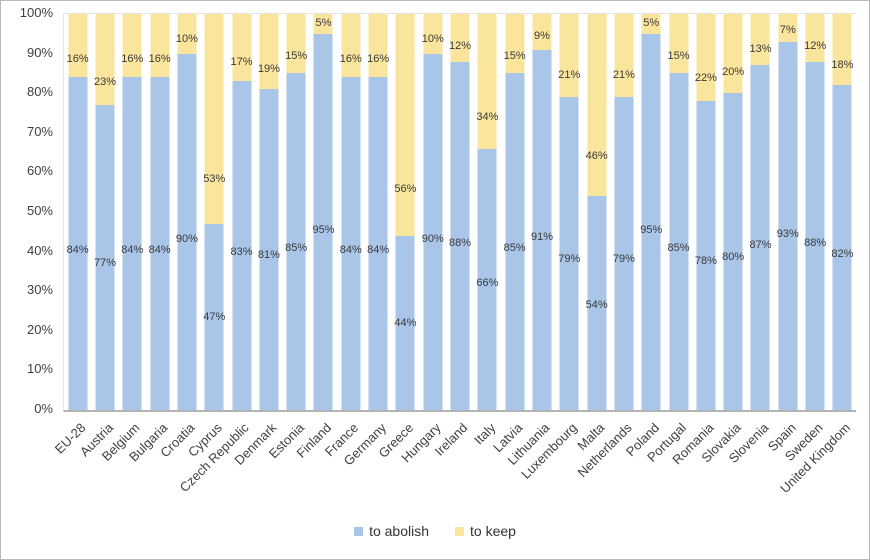 The image size is (870, 560). What do you see at coordinates (733, 71) in the screenshot?
I see `data-label-to-keep: 20%` at bounding box center [733, 71].